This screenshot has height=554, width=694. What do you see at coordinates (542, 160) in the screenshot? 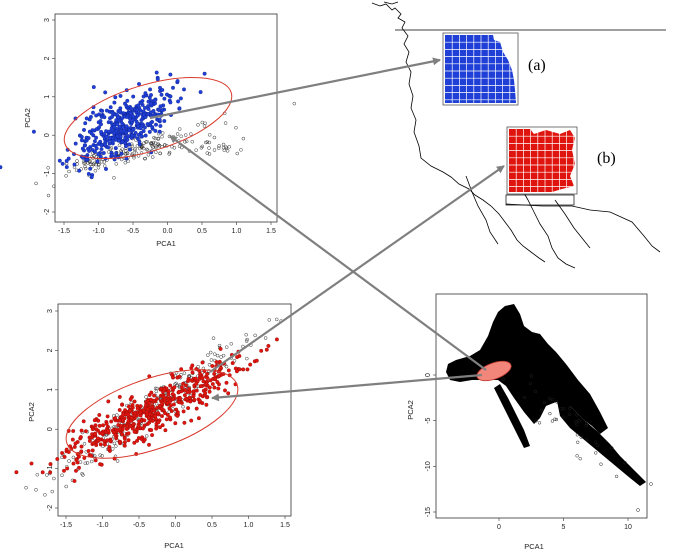
I see `region-b-grid` at bounding box center [542, 160].